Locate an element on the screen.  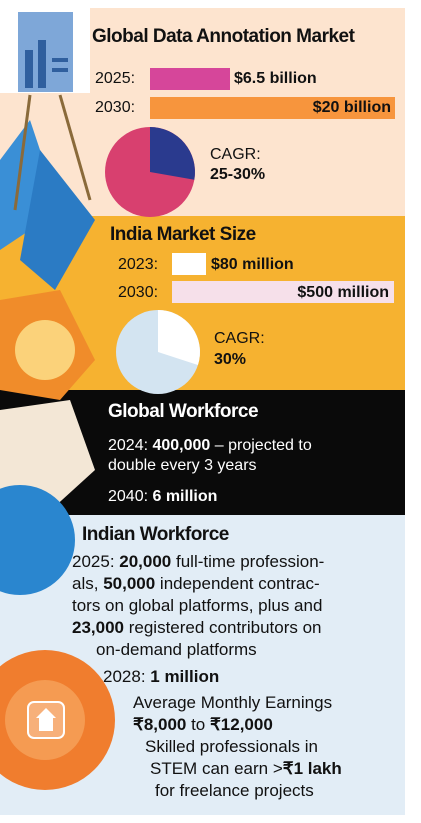
text: STEM can earn > is located at coordinates (216, 768).